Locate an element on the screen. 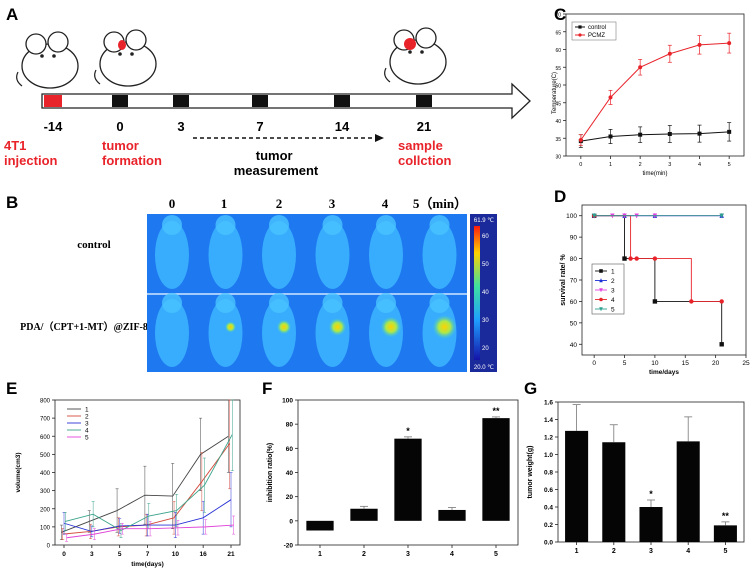 The height and width of the screenshot is (572, 753). y-tick-label: 200 is located at coordinates (45, 510).